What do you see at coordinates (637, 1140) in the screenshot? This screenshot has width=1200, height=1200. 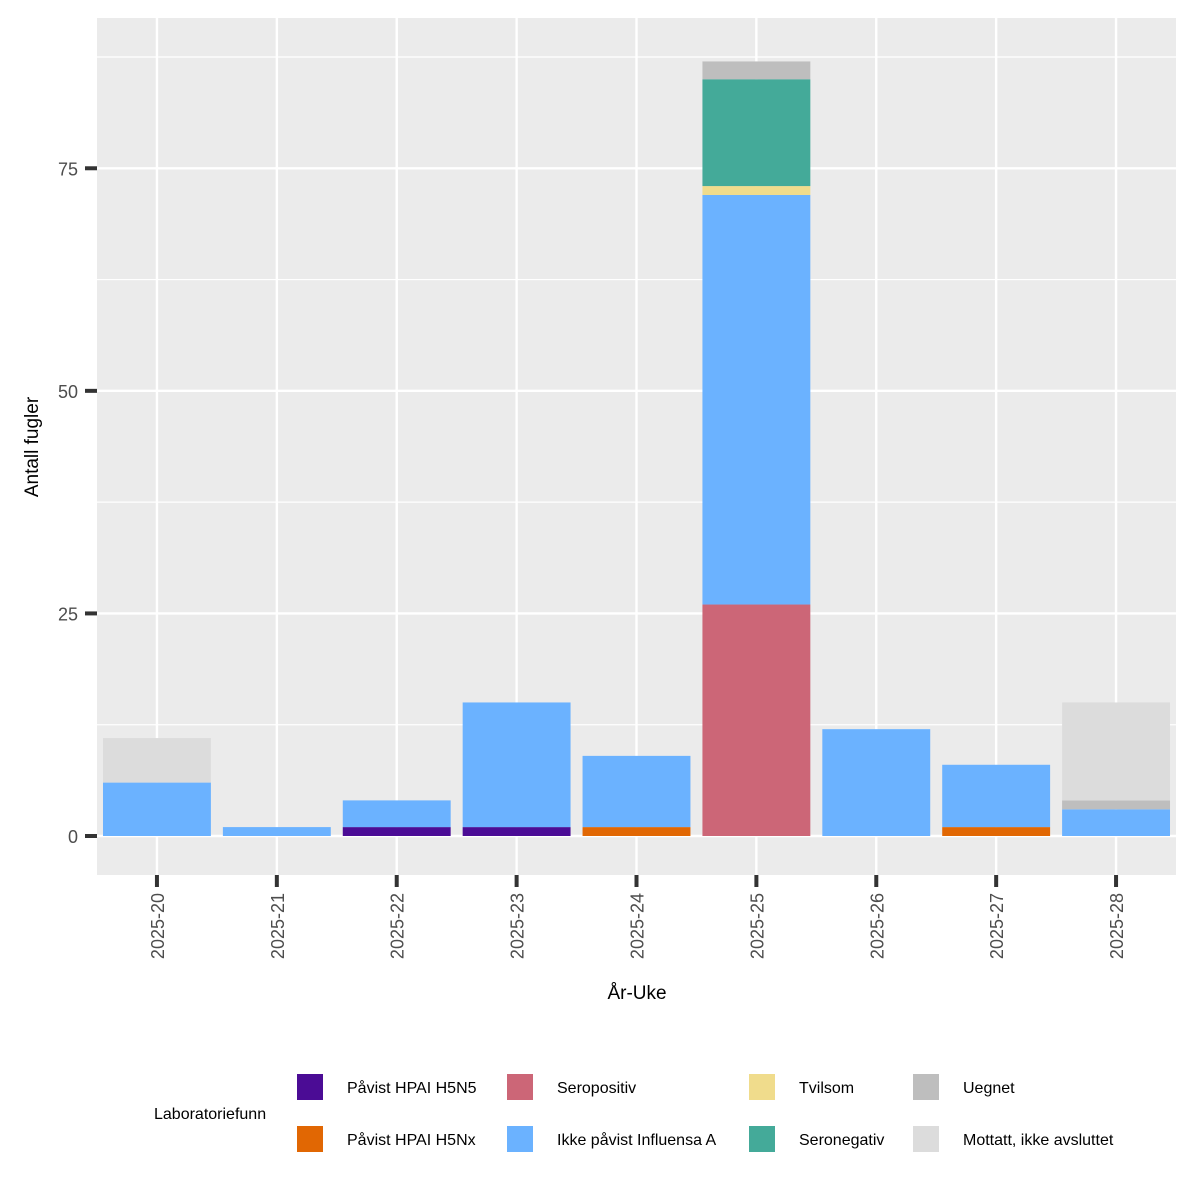 I see `legend-label: Ikke påvist Influensa A` at bounding box center [637, 1140].